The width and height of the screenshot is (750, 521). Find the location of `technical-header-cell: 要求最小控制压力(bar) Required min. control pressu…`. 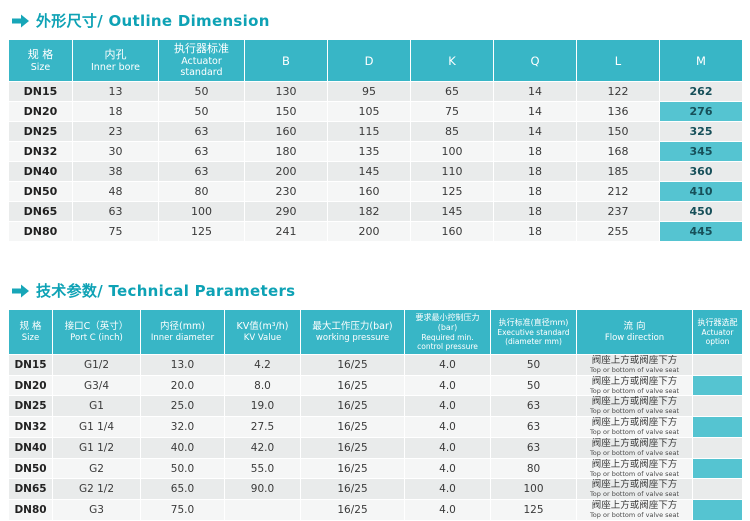

technical-header-cell: 要求最小控制压力(bar) Required min. control pressu… is located at coordinates (447, 332).